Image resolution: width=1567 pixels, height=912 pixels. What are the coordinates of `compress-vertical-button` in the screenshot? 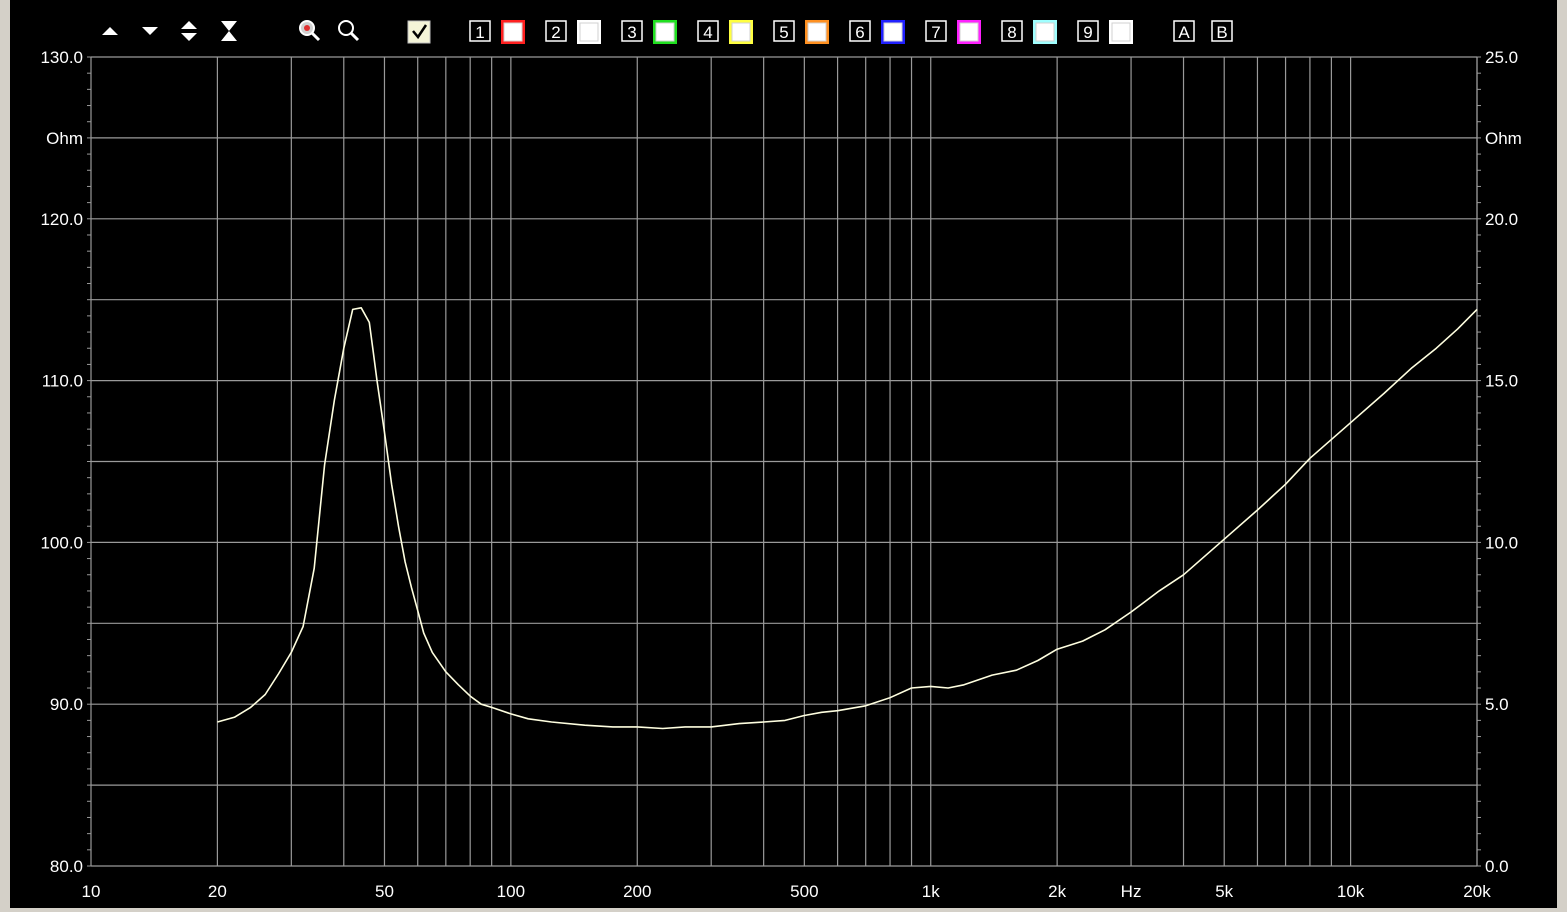 It's located at (229, 31).